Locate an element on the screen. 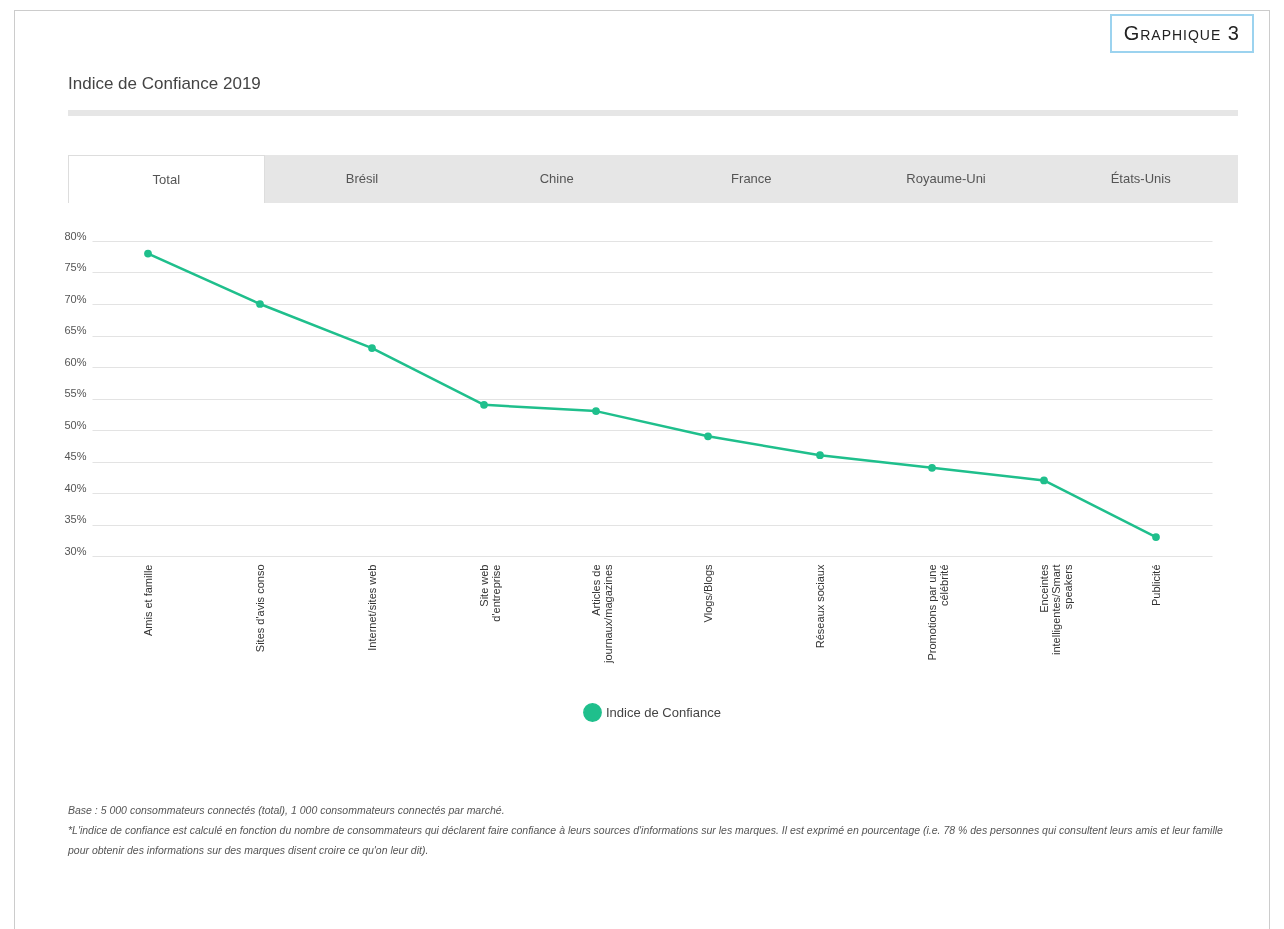  text: *L'indice de confiance est calculé en fonction du nombre de consommateurs qui déclarent faire confiance à leurs sources d'informations sur les marques. Il est exprimé en pourcentage (i.e. 78 % des personnes qui consultent leurs amis et leur famille pour obtenir des informations sur des marques disent croire ce qu'on leur dit). is located at coordinates (646, 840).